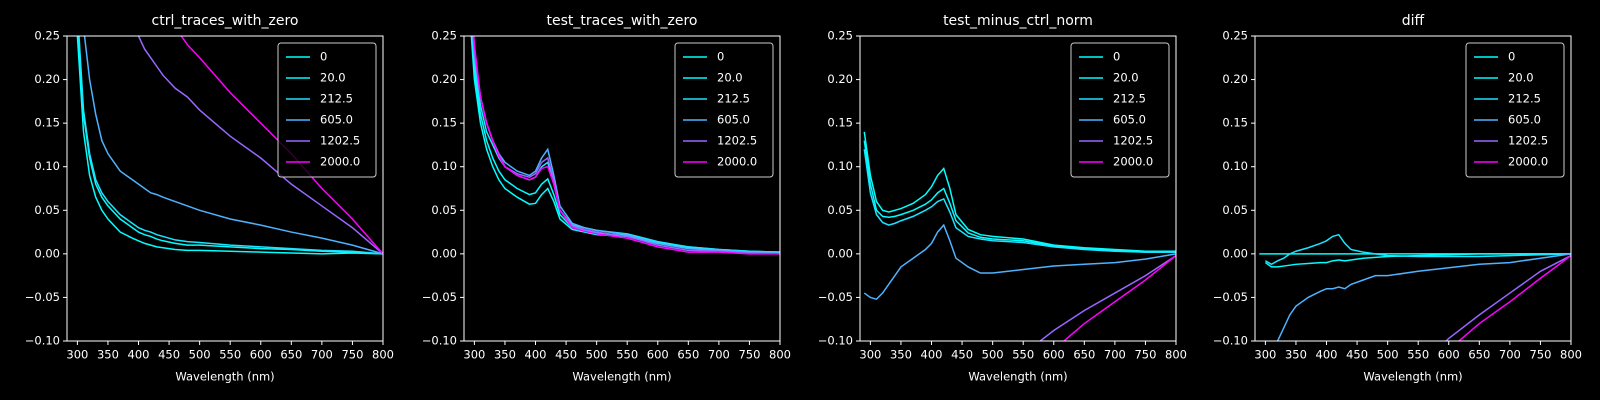  What do you see at coordinates (225, 21) in the screenshot?
I see `subplot-title: ctrl_traces_with_zero` at bounding box center [225, 21].